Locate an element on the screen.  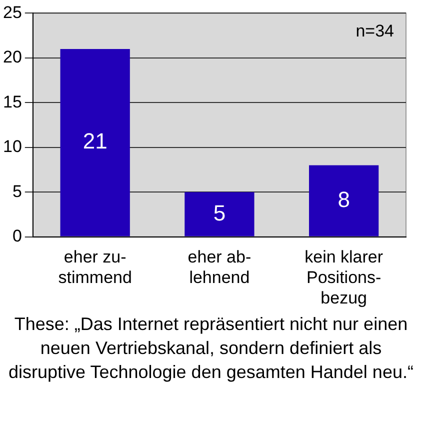
y-tick-label: 20 is located at coordinates (12, 57).